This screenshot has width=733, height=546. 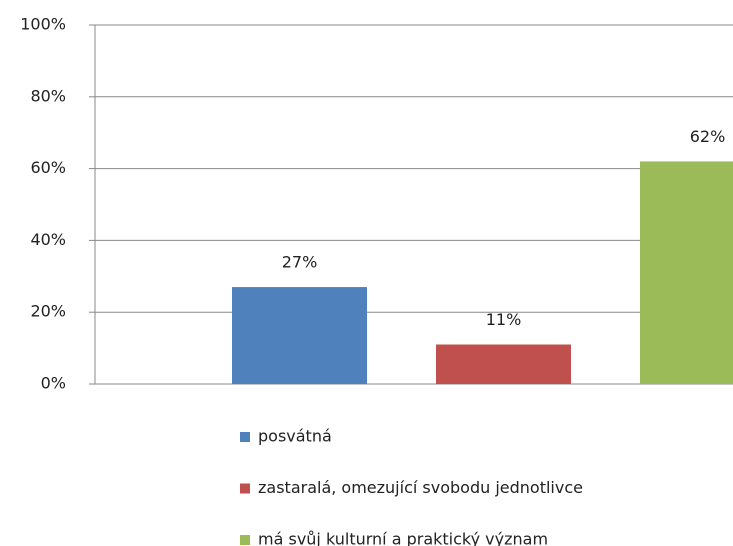 I want to click on legend-label: má svůj kulturní a praktický význam, so click(x=403, y=538).